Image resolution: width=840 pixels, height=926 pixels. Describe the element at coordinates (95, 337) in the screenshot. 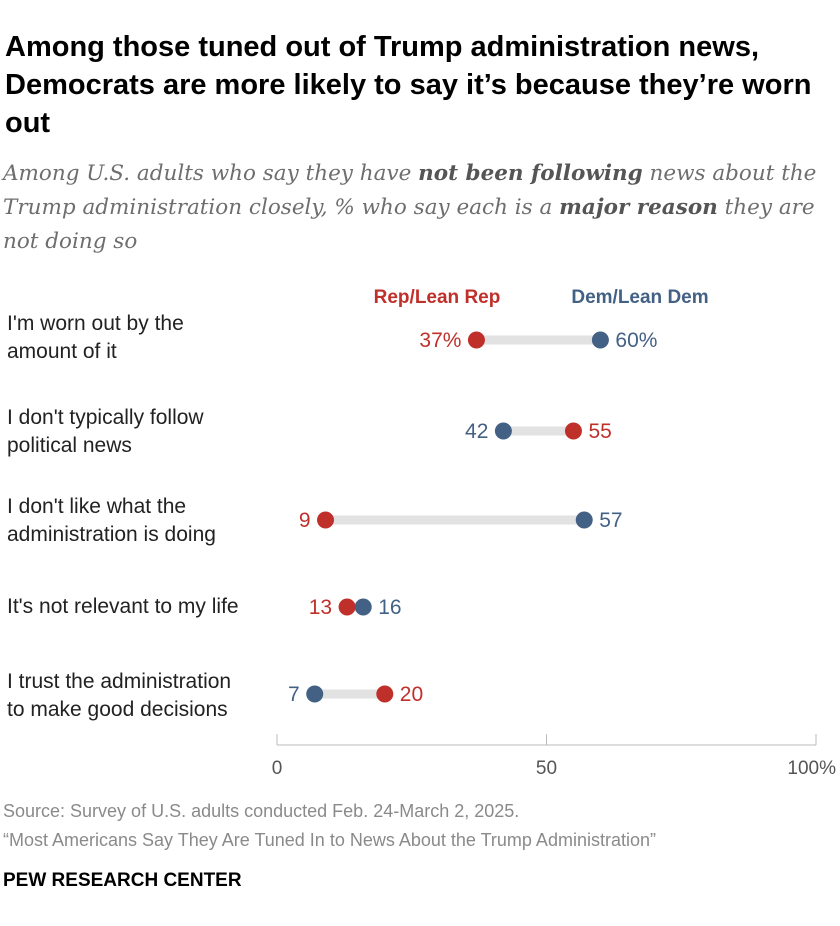

I see `row-label-worn-out: I'm worn out by the amount of it` at that location.